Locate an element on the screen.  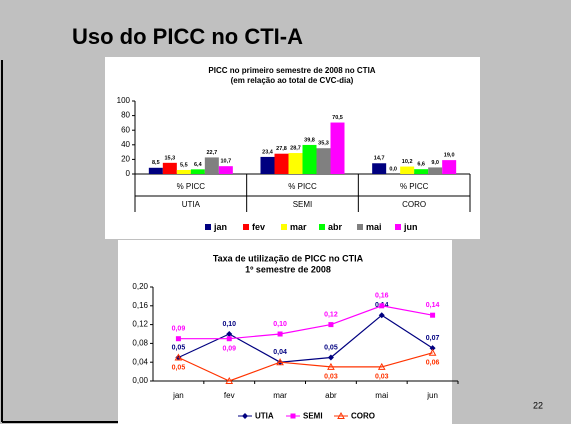
legend-label: abr is located at coordinates (335, 227).